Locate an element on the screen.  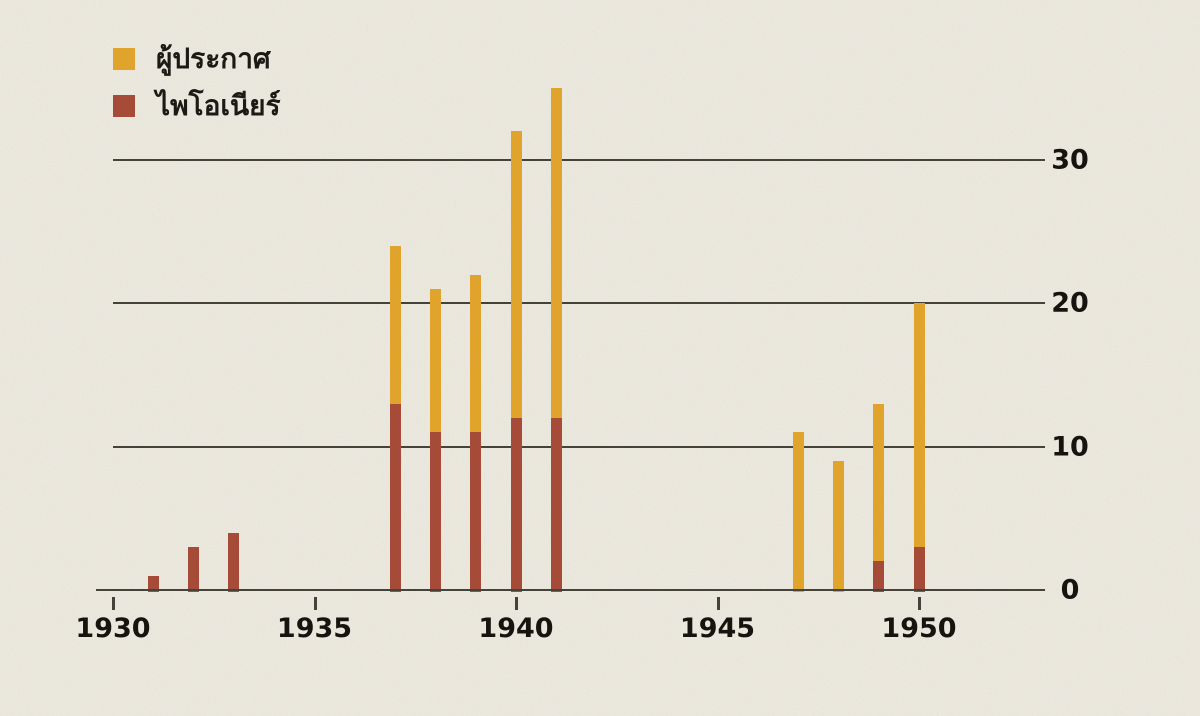
x-axis-label-1930: 1930 is located at coordinates (113, 628).